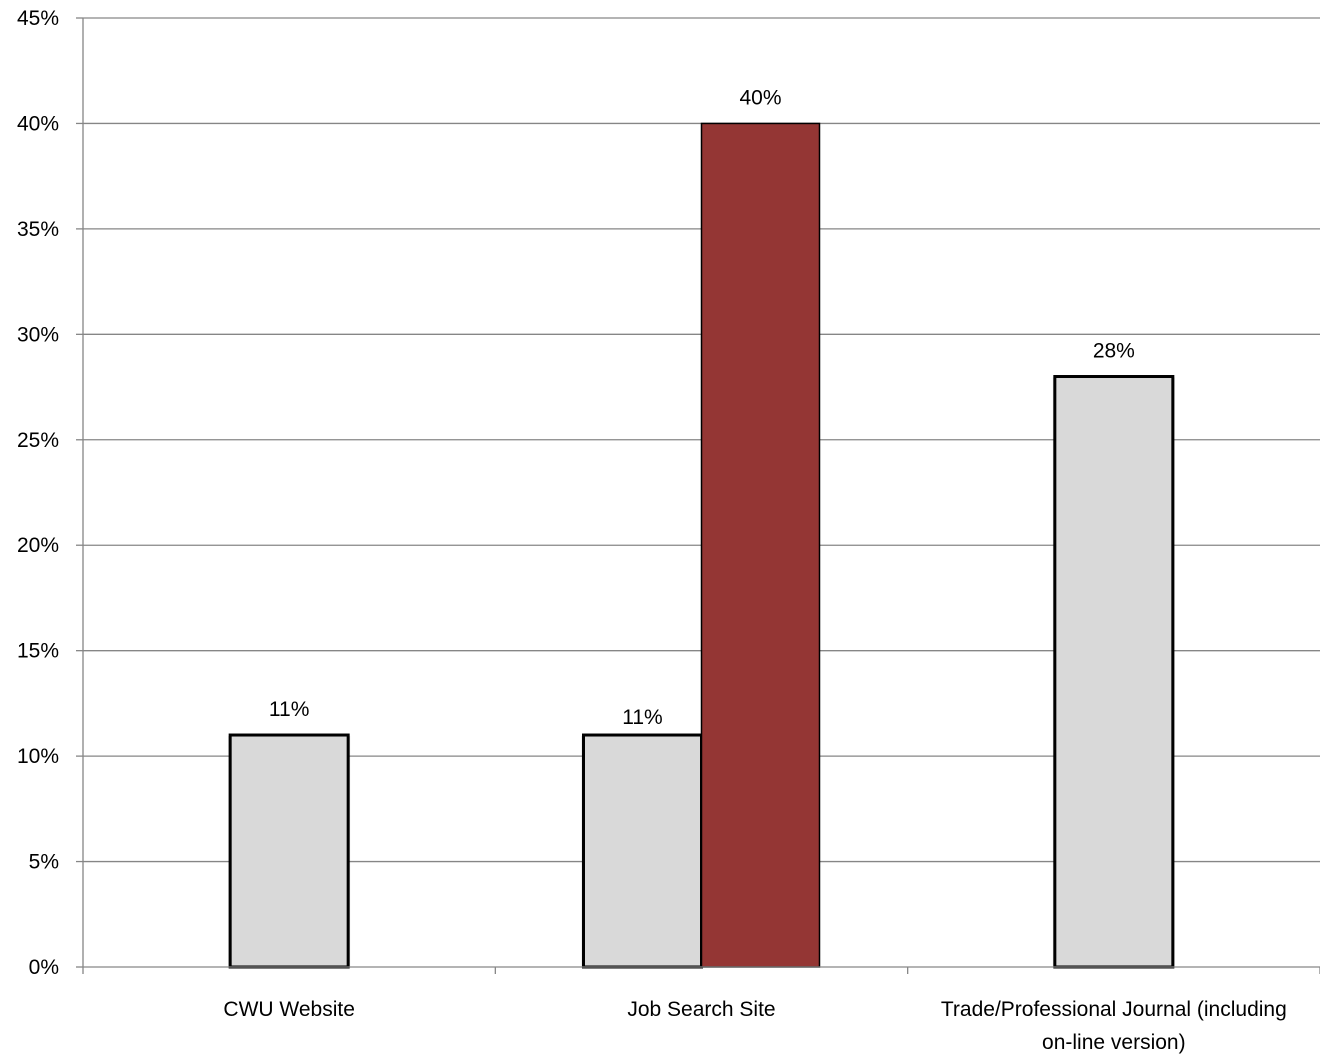  What do you see at coordinates (38, 18) in the screenshot?
I see `y-tick-label: 45%` at bounding box center [38, 18].